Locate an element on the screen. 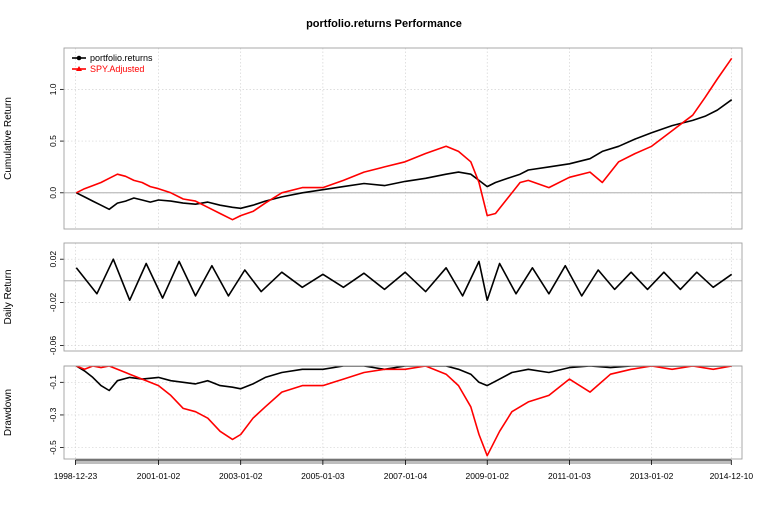 The width and height of the screenshot is (768, 527). legend-entry-label: SPY.Adjusted is located at coordinates (117, 69).